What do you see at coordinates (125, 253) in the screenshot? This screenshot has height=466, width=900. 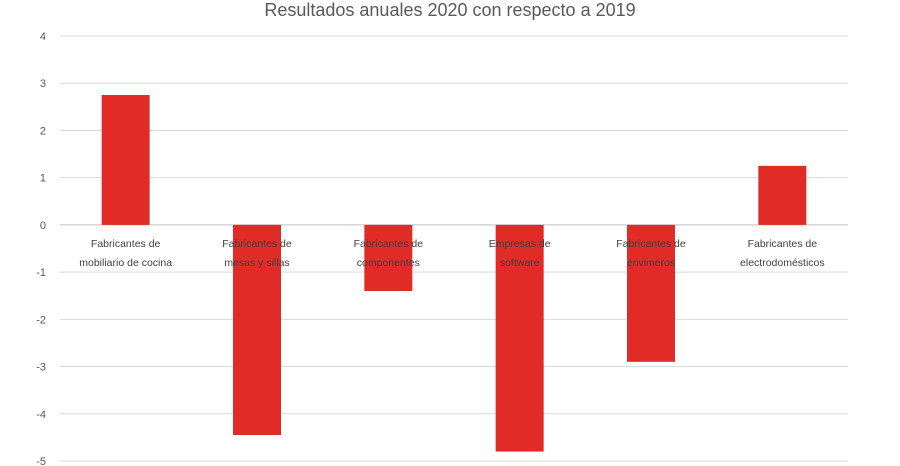 I see `x-category-label: Fabricantes de mobiliario de cocina` at bounding box center [125, 253].